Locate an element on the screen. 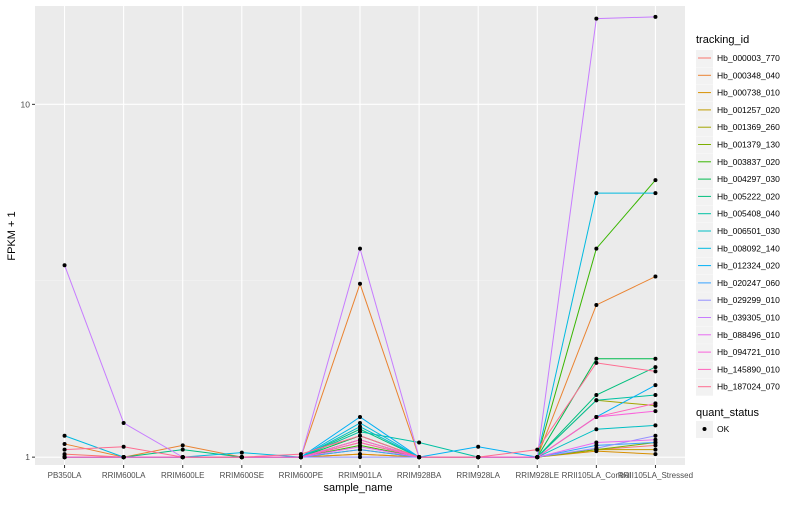 Image resolution: width=800 pixels, height=505 pixels. data-point-Hb_187024_070-RRII105LA_Control is located at coordinates (596, 362).